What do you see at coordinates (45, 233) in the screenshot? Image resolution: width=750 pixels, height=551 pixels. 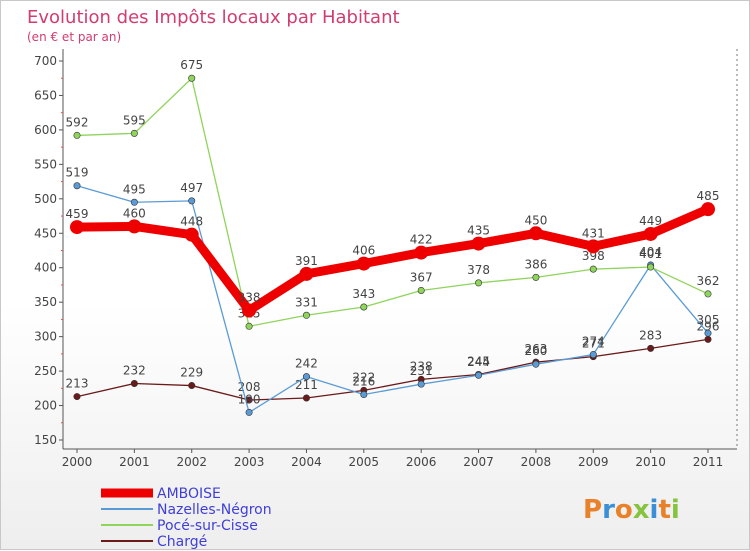 I see `y-tick-label: 450` at bounding box center [45, 233].